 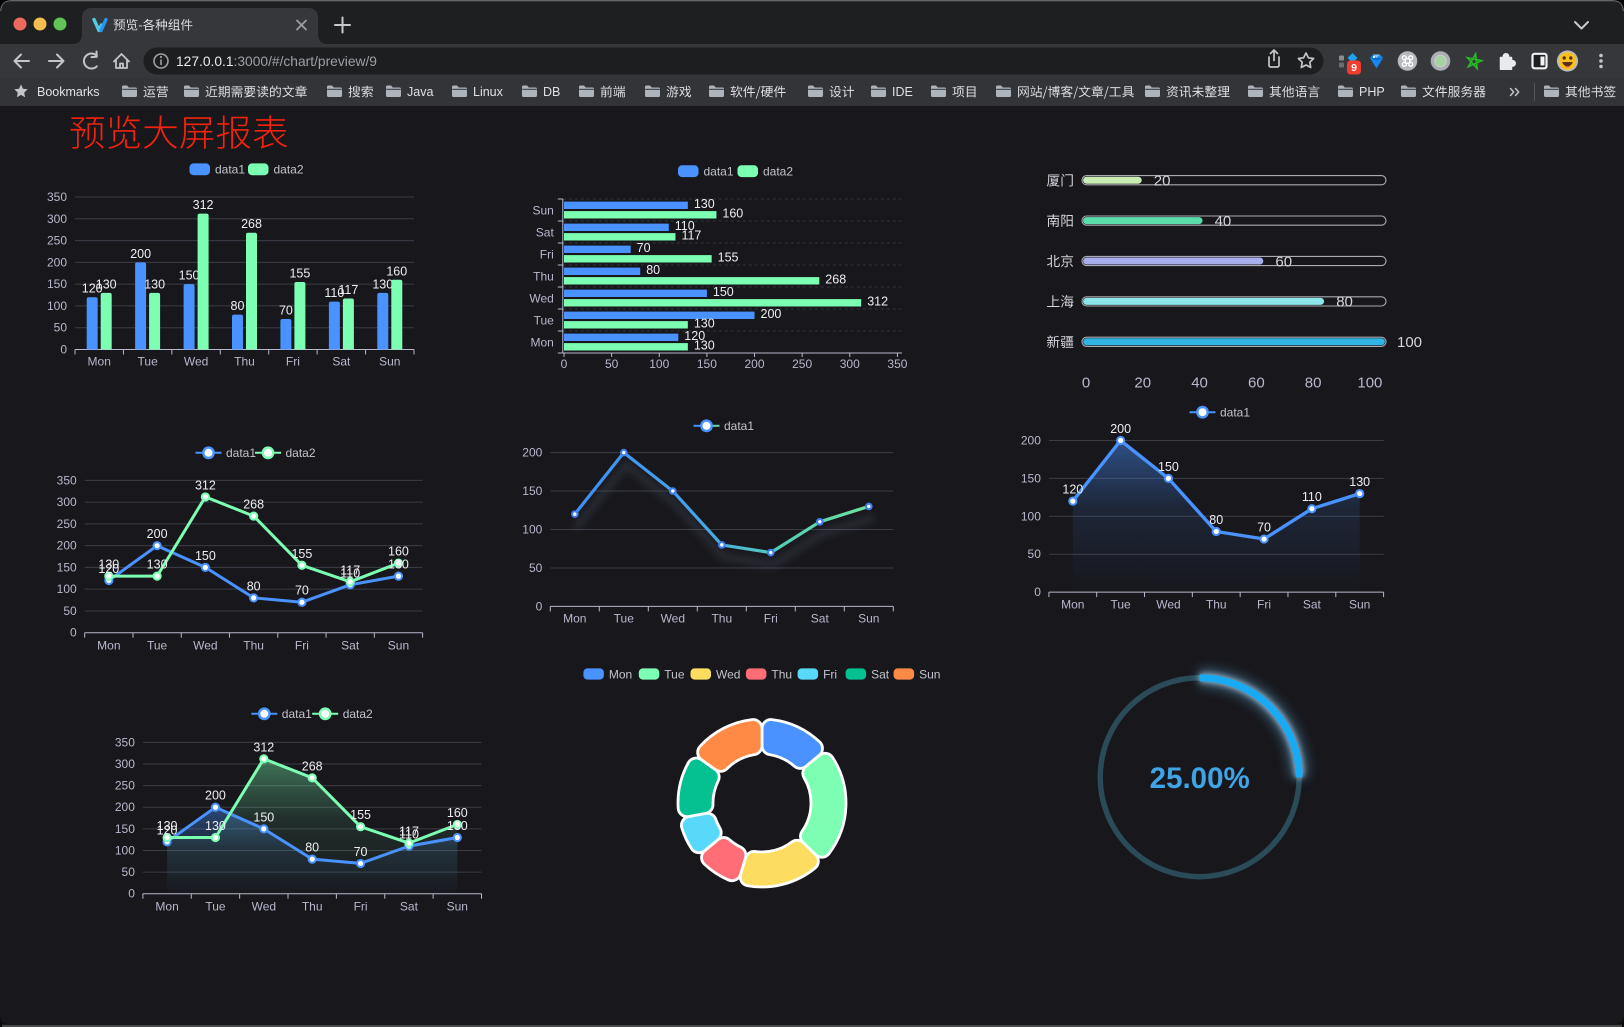 I want to click on svg-text: 40, so click(x=1199, y=383).